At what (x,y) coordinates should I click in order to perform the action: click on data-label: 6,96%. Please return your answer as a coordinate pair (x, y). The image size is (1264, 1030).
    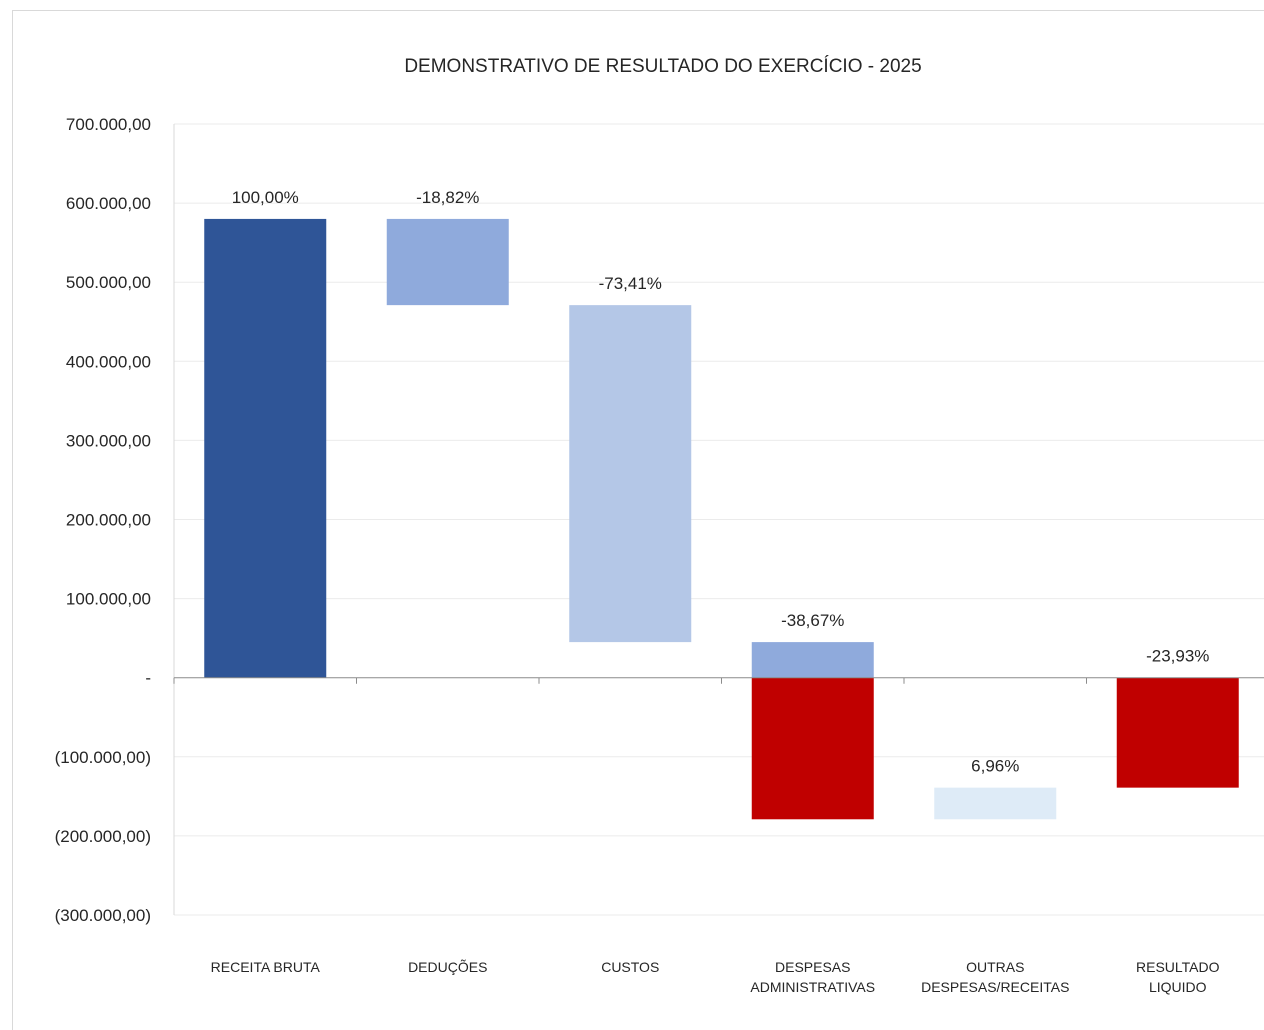
    Looking at the image, I should click on (995, 766).